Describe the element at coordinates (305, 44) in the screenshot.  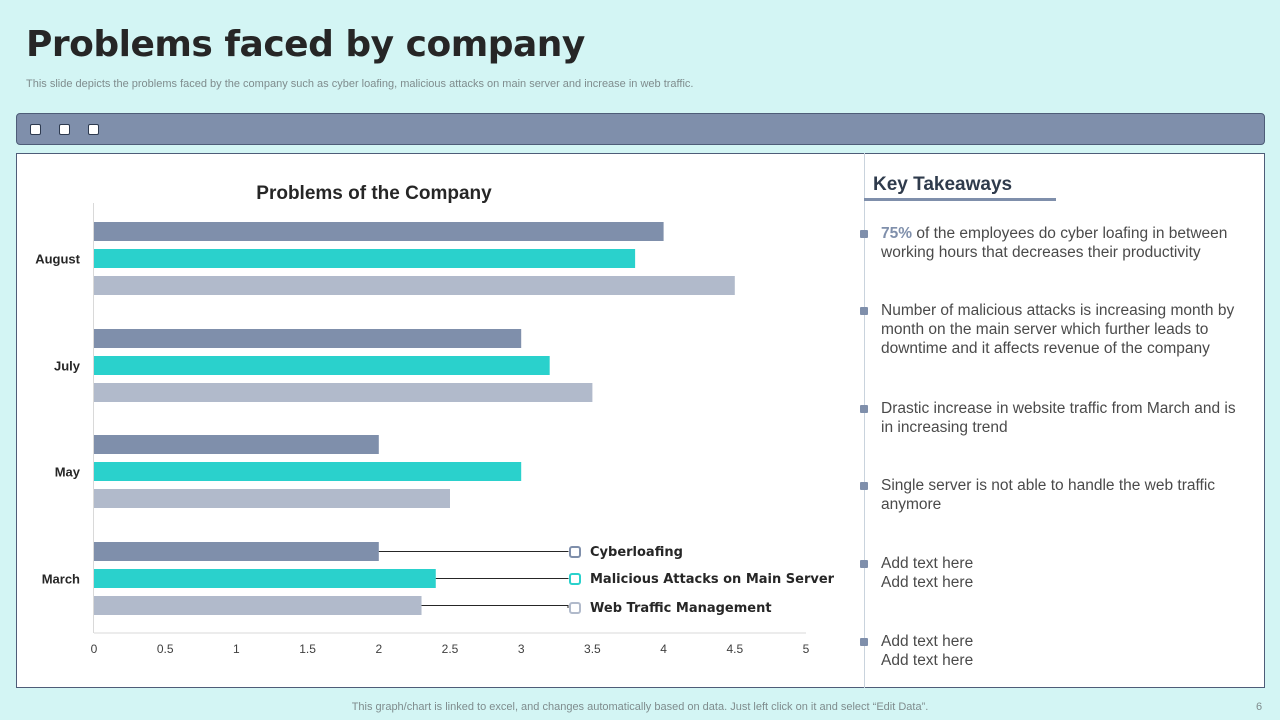
I see `slide-title: Problems faced by company` at that location.